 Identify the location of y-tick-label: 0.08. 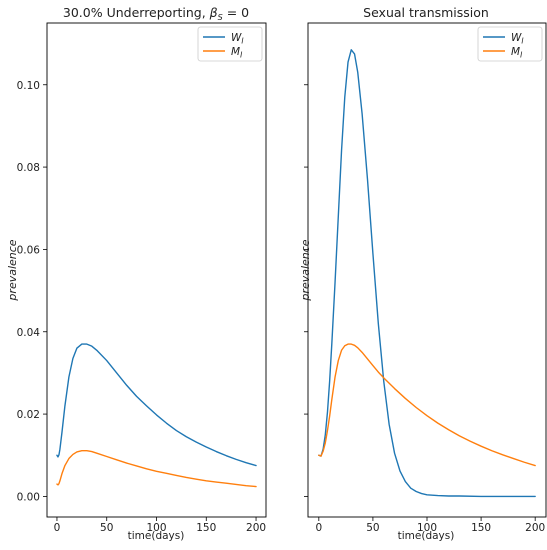
(28, 168).